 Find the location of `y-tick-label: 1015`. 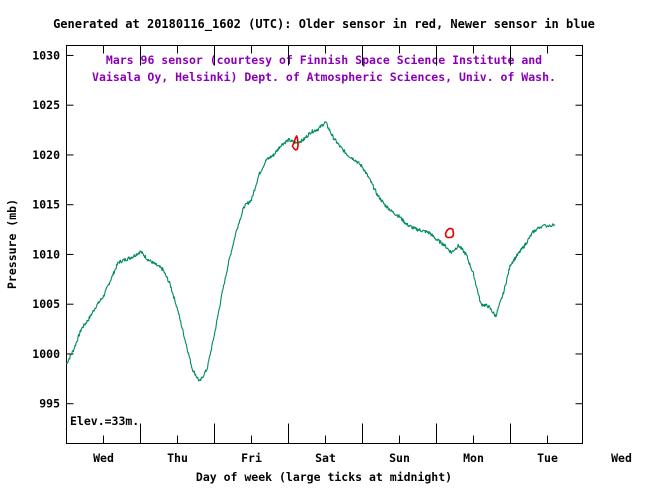

y-tick-label: 1015 is located at coordinates (46, 205).